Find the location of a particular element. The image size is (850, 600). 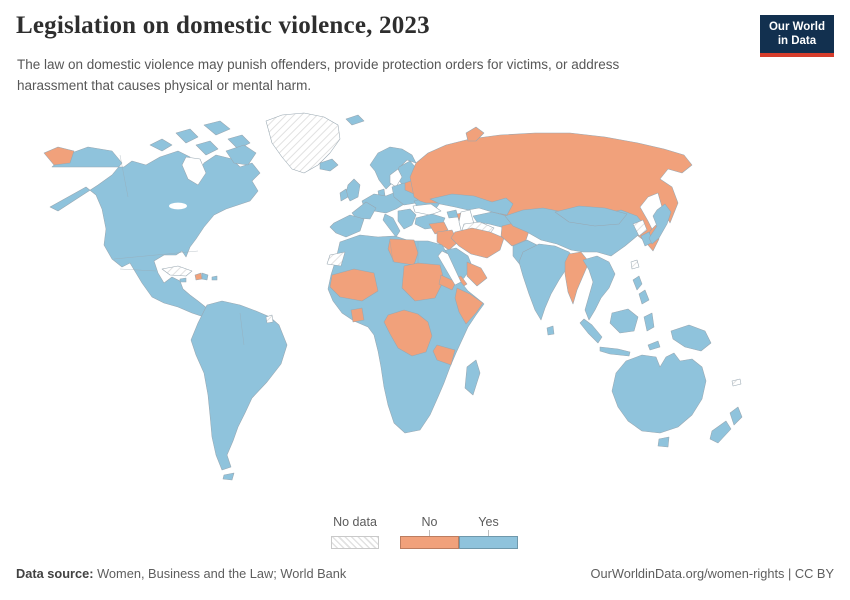

country-greenland is located at coordinates (303, 143).